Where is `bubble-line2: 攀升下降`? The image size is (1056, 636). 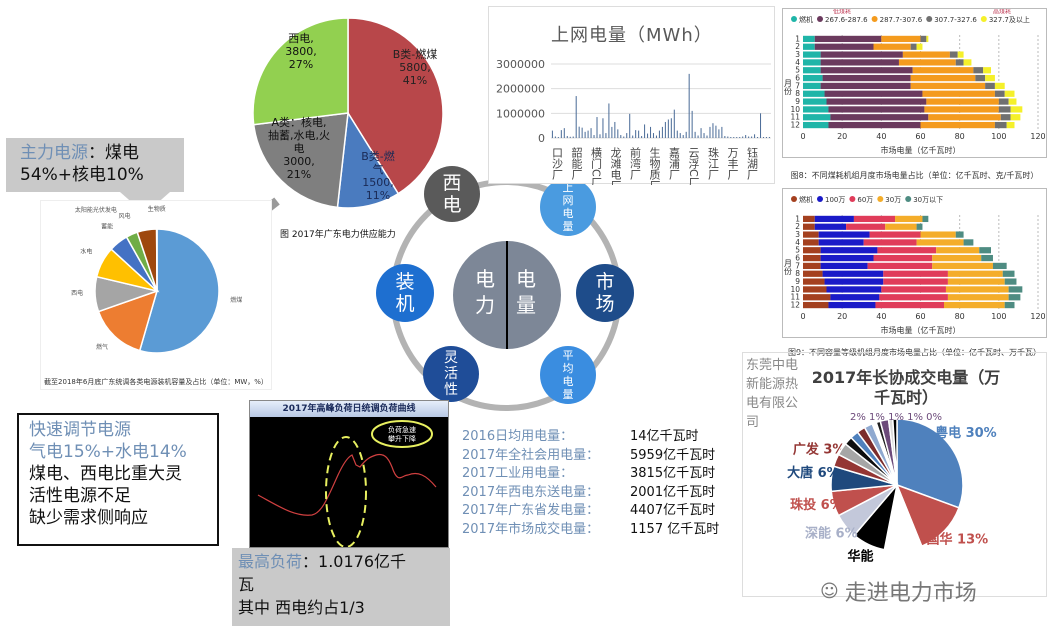 bubble-line2: 攀升下降 is located at coordinates (402, 438).